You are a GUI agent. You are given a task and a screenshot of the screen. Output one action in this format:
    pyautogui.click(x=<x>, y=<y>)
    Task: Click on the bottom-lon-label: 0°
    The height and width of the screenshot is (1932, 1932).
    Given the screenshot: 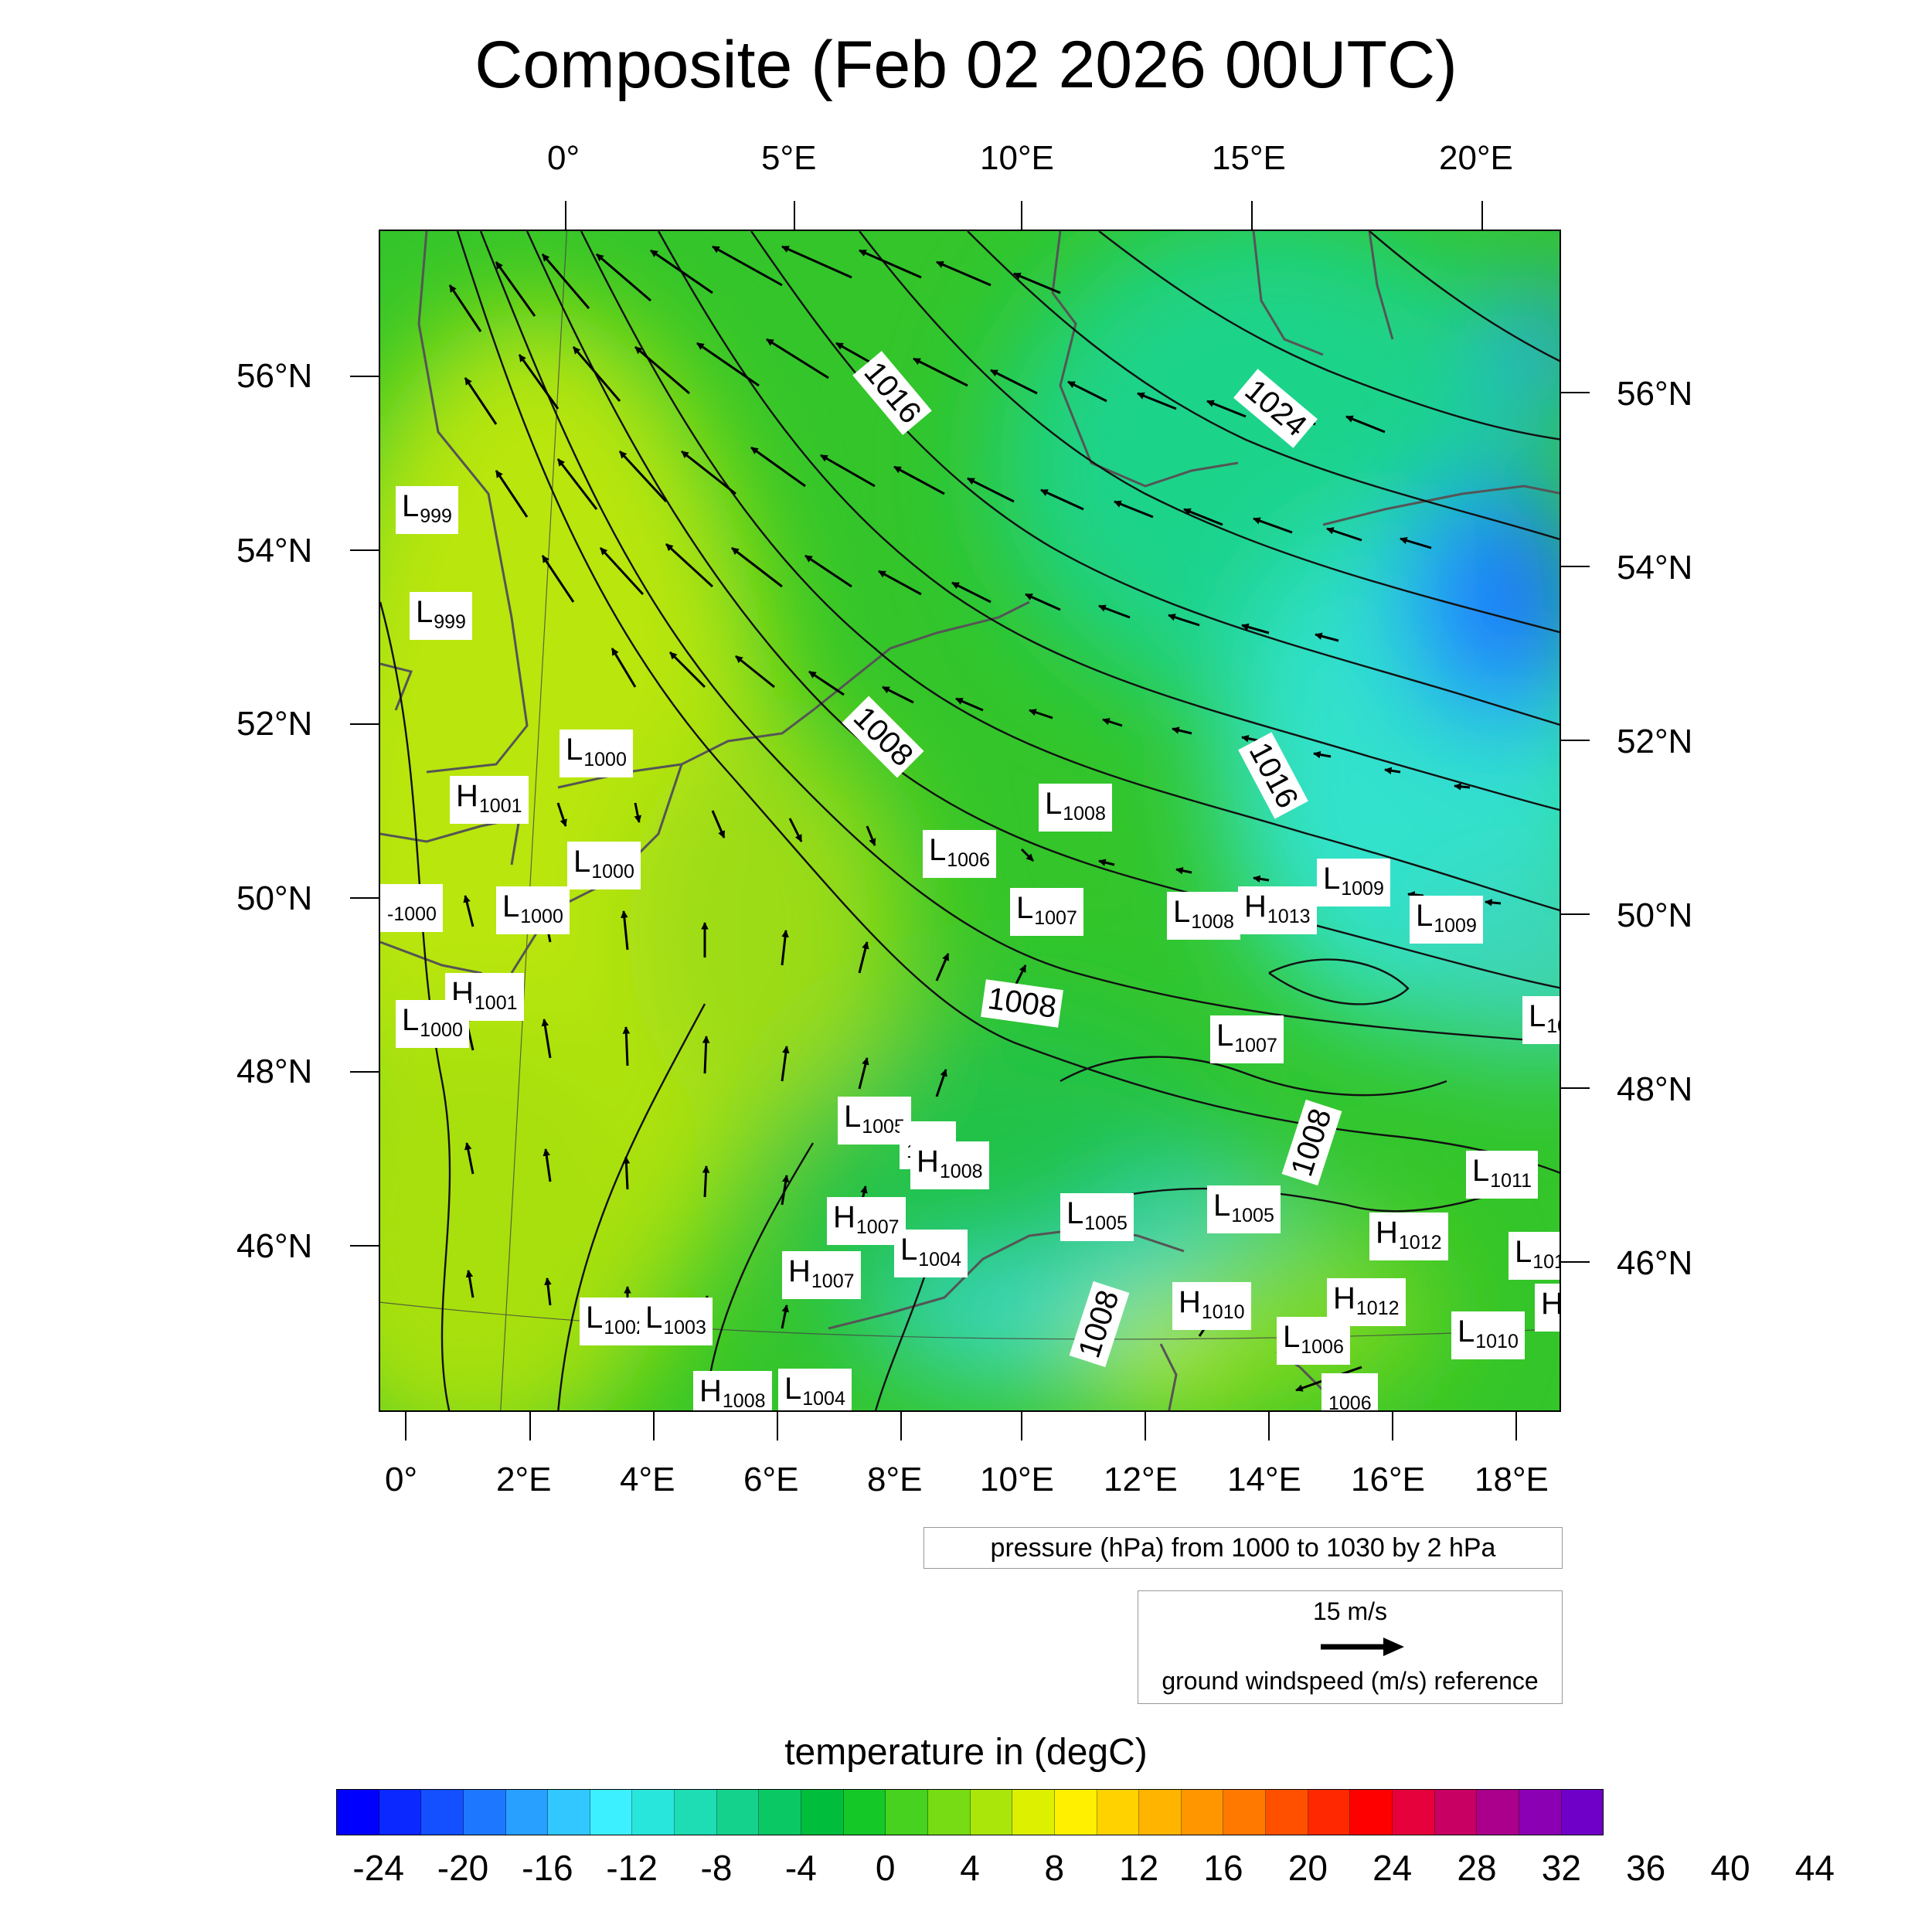 What is the action you would take?
    pyautogui.click(x=401, y=1480)
    